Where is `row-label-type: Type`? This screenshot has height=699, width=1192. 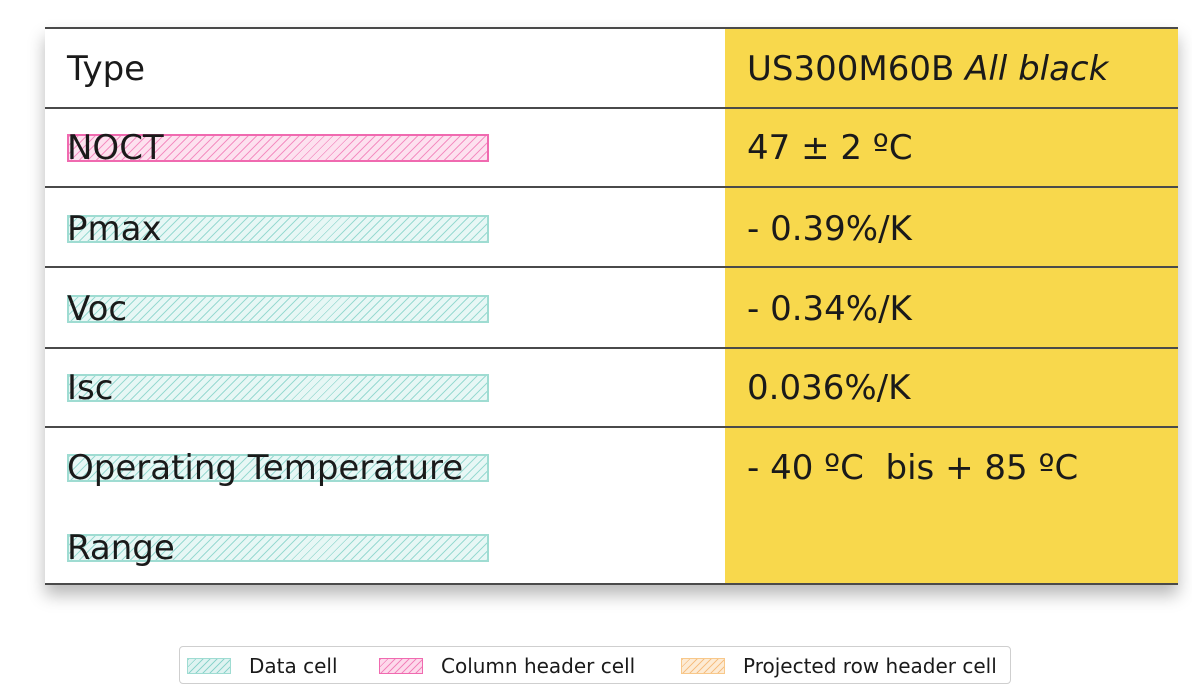
row-label-type: Type is located at coordinates (106, 69).